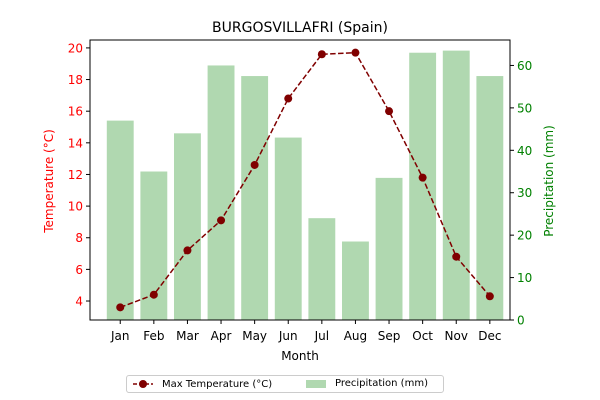  Describe the element at coordinates (316, 383) in the screenshot. I see `legend-bar-swatch-icon` at that location.